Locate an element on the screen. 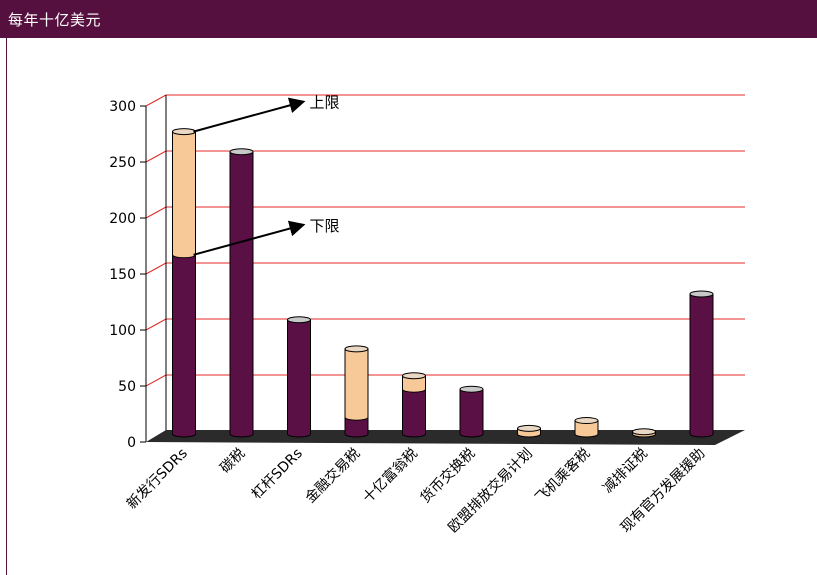 This screenshot has height=575, width=817. x-tick-label: 货币交换税 is located at coordinates (448, 476).